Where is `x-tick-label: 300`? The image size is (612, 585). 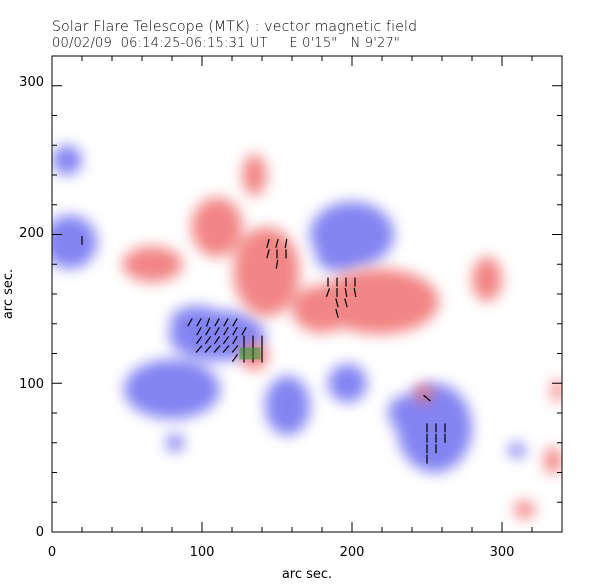
x-tick-label: 300 is located at coordinates (502, 552).